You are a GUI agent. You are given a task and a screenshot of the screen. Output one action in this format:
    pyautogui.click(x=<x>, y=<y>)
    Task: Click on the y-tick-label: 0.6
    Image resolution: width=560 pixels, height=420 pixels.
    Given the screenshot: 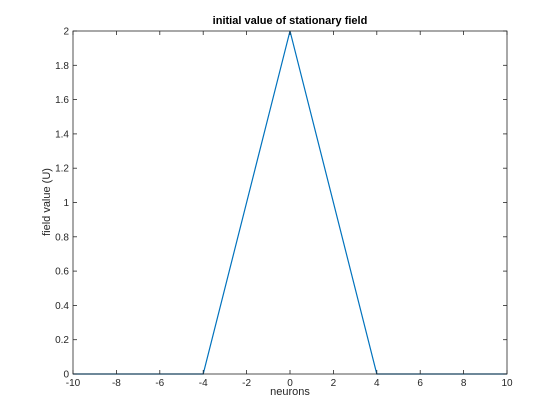 What is the action you would take?
    pyautogui.click(x=62, y=272)
    